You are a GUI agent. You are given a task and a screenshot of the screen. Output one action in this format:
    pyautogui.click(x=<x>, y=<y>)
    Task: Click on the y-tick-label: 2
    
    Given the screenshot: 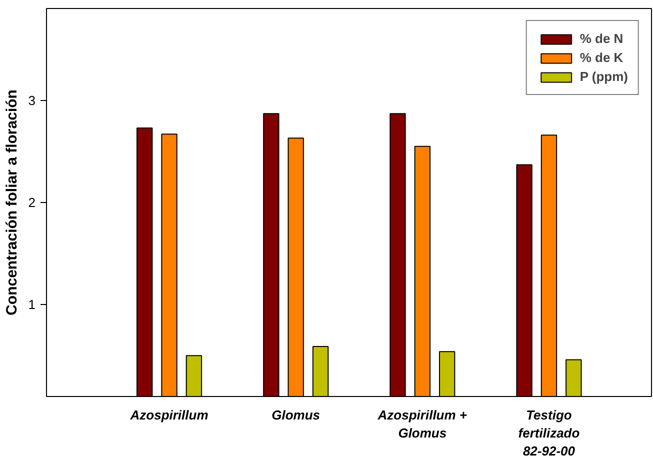 What is the action you would take?
    pyautogui.click(x=32, y=202)
    